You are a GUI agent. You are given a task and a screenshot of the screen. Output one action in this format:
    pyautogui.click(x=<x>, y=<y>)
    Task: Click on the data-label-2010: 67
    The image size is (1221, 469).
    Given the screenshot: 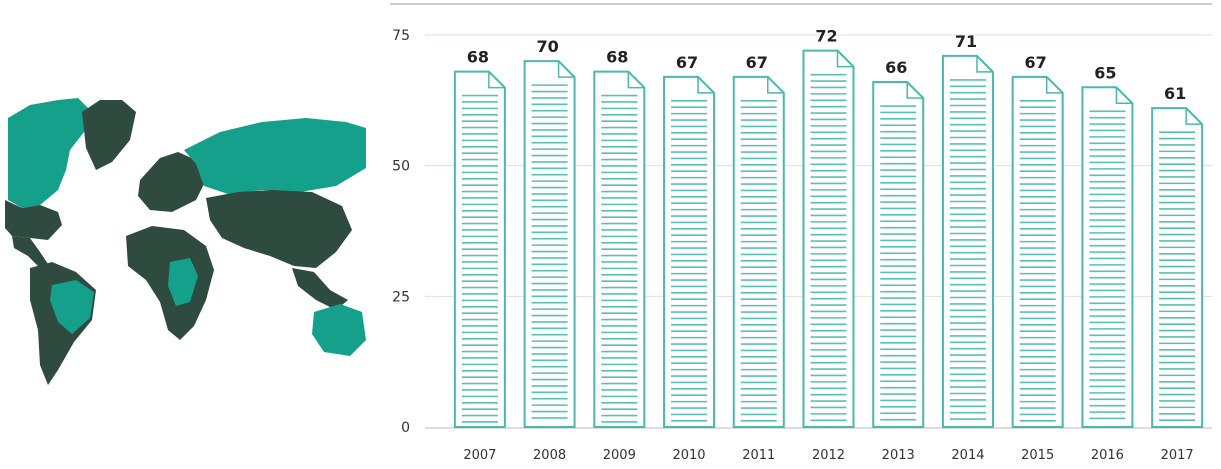 What is the action you would take?
    pyautogui.click(x=687, y=62)
    